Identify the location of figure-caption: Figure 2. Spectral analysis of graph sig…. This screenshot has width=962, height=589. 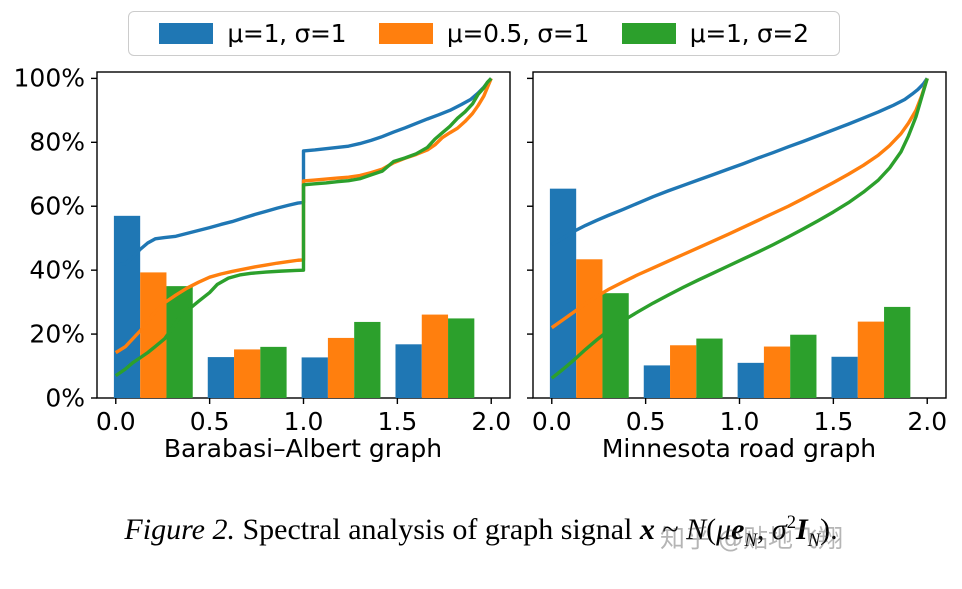
(481, 532).